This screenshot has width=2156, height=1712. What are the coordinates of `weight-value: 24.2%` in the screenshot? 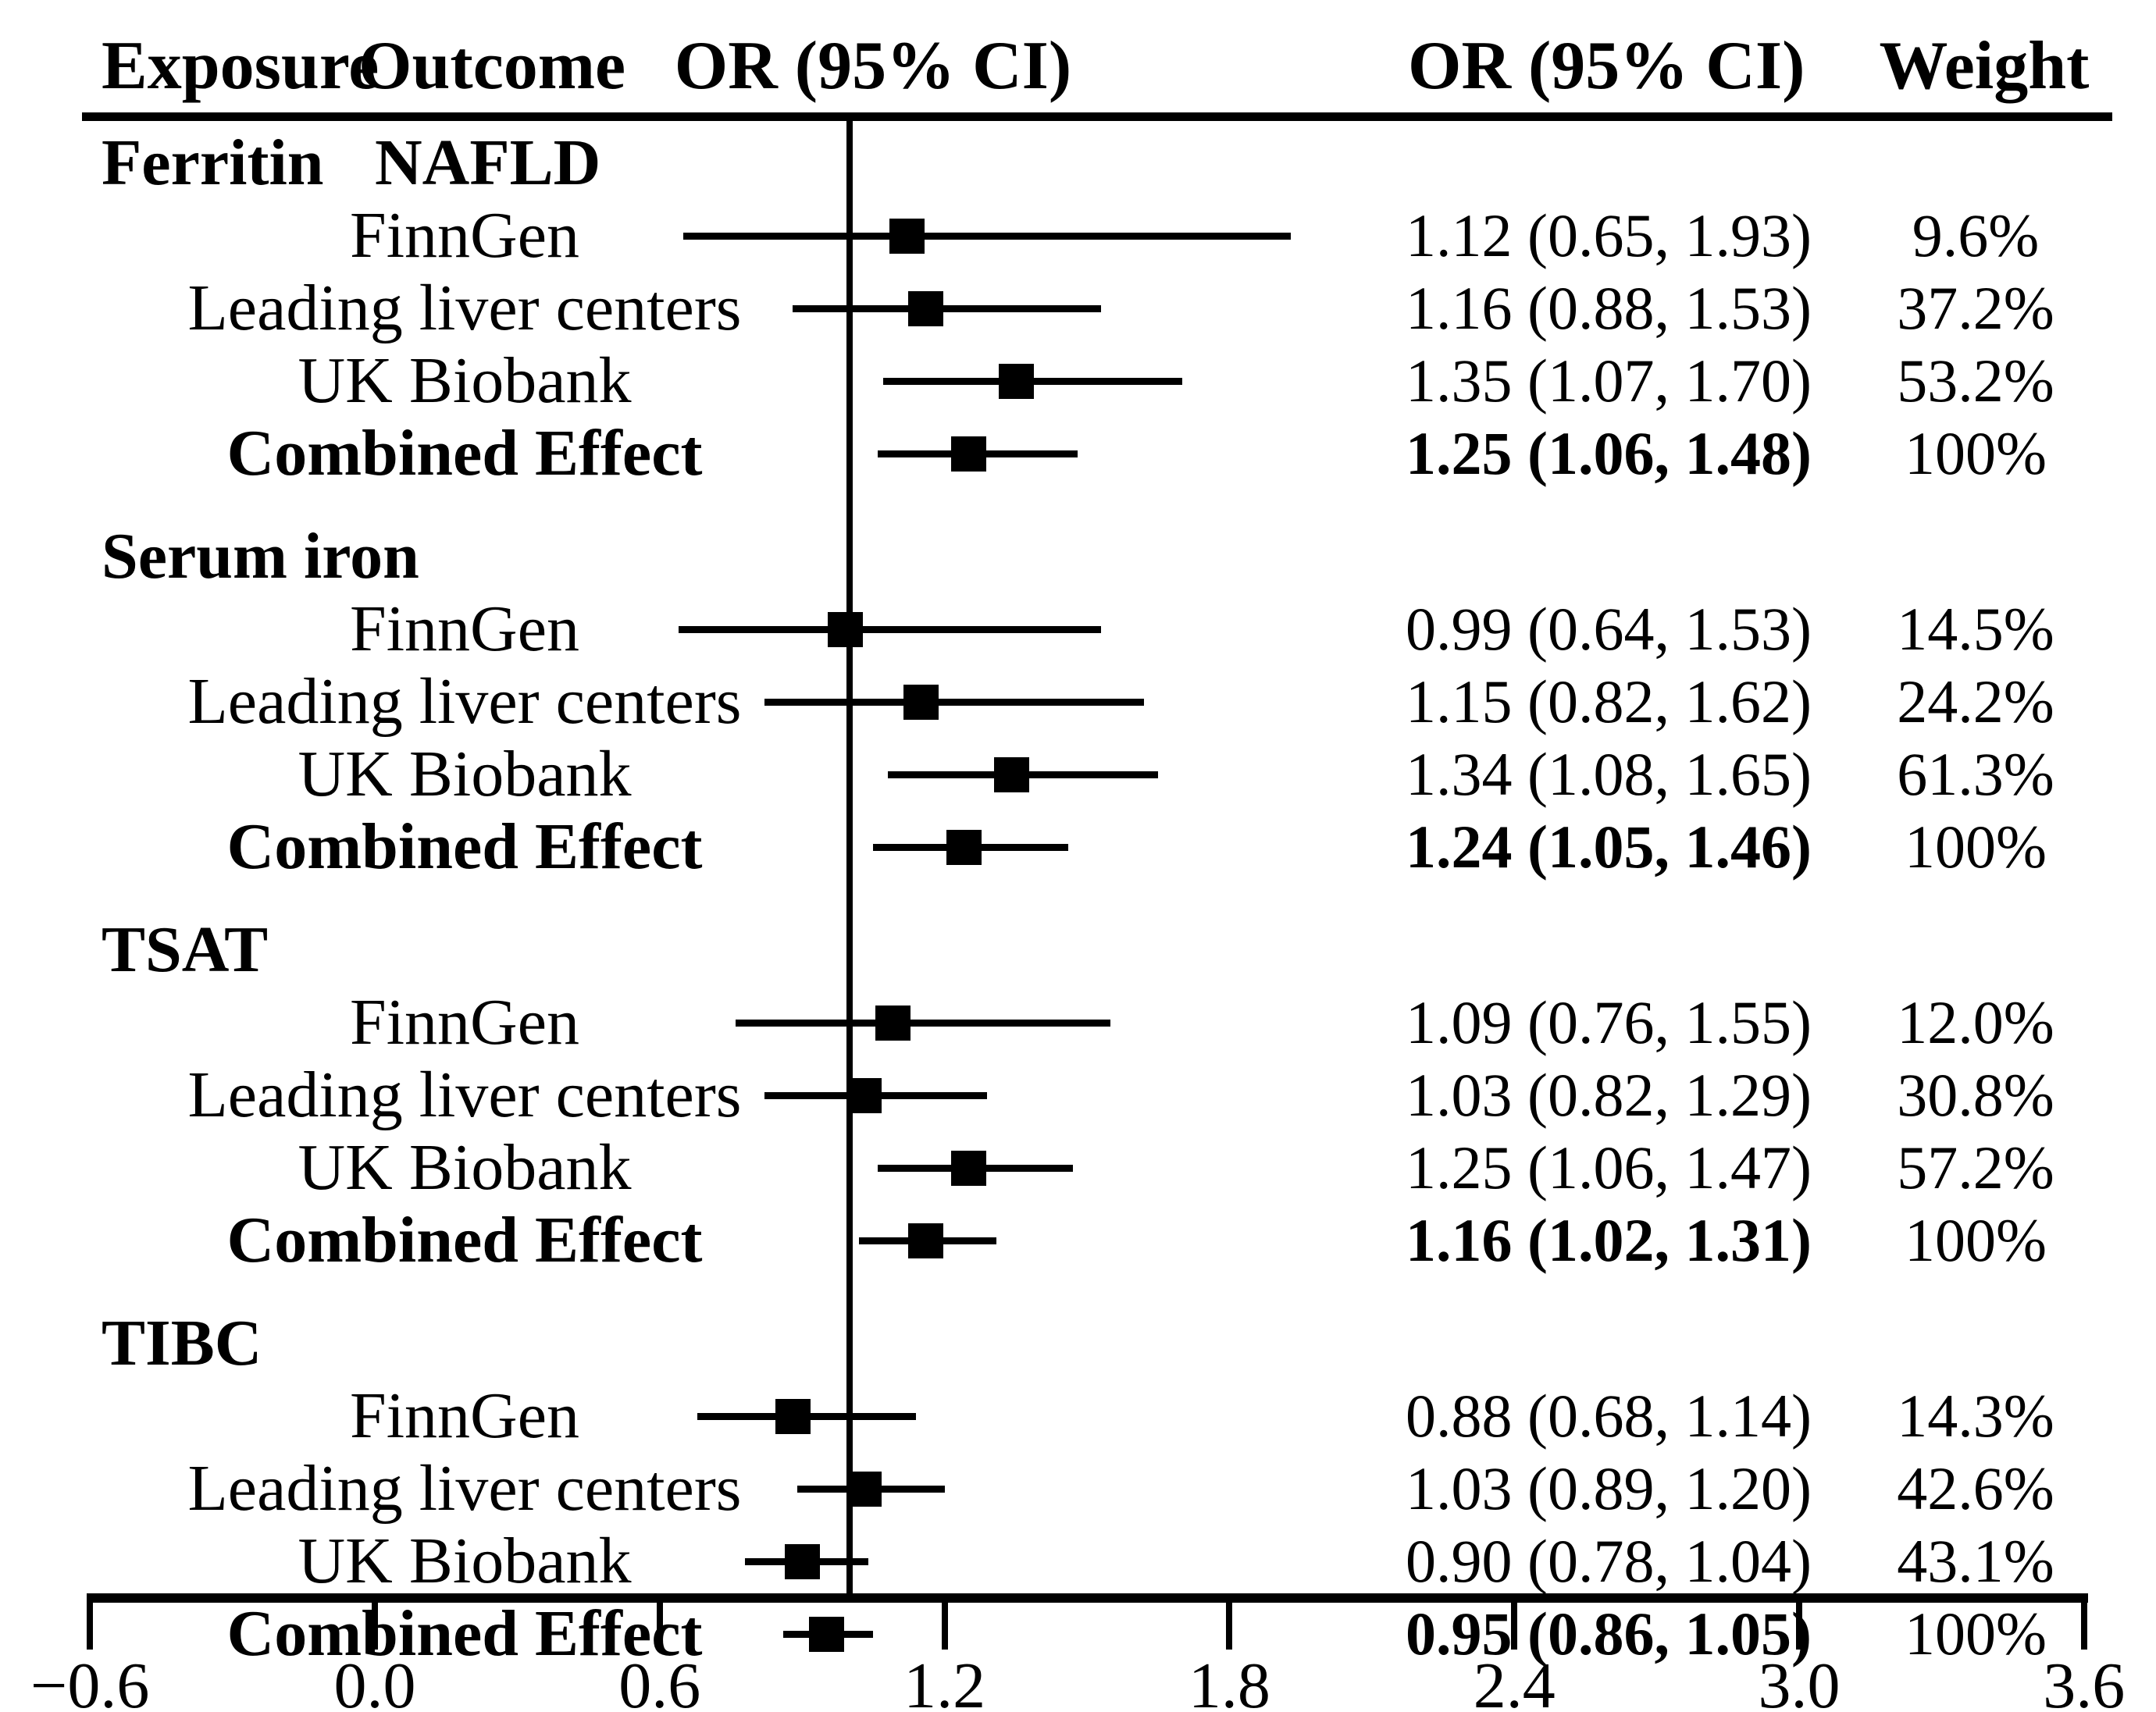 It's located at (1975, 701).